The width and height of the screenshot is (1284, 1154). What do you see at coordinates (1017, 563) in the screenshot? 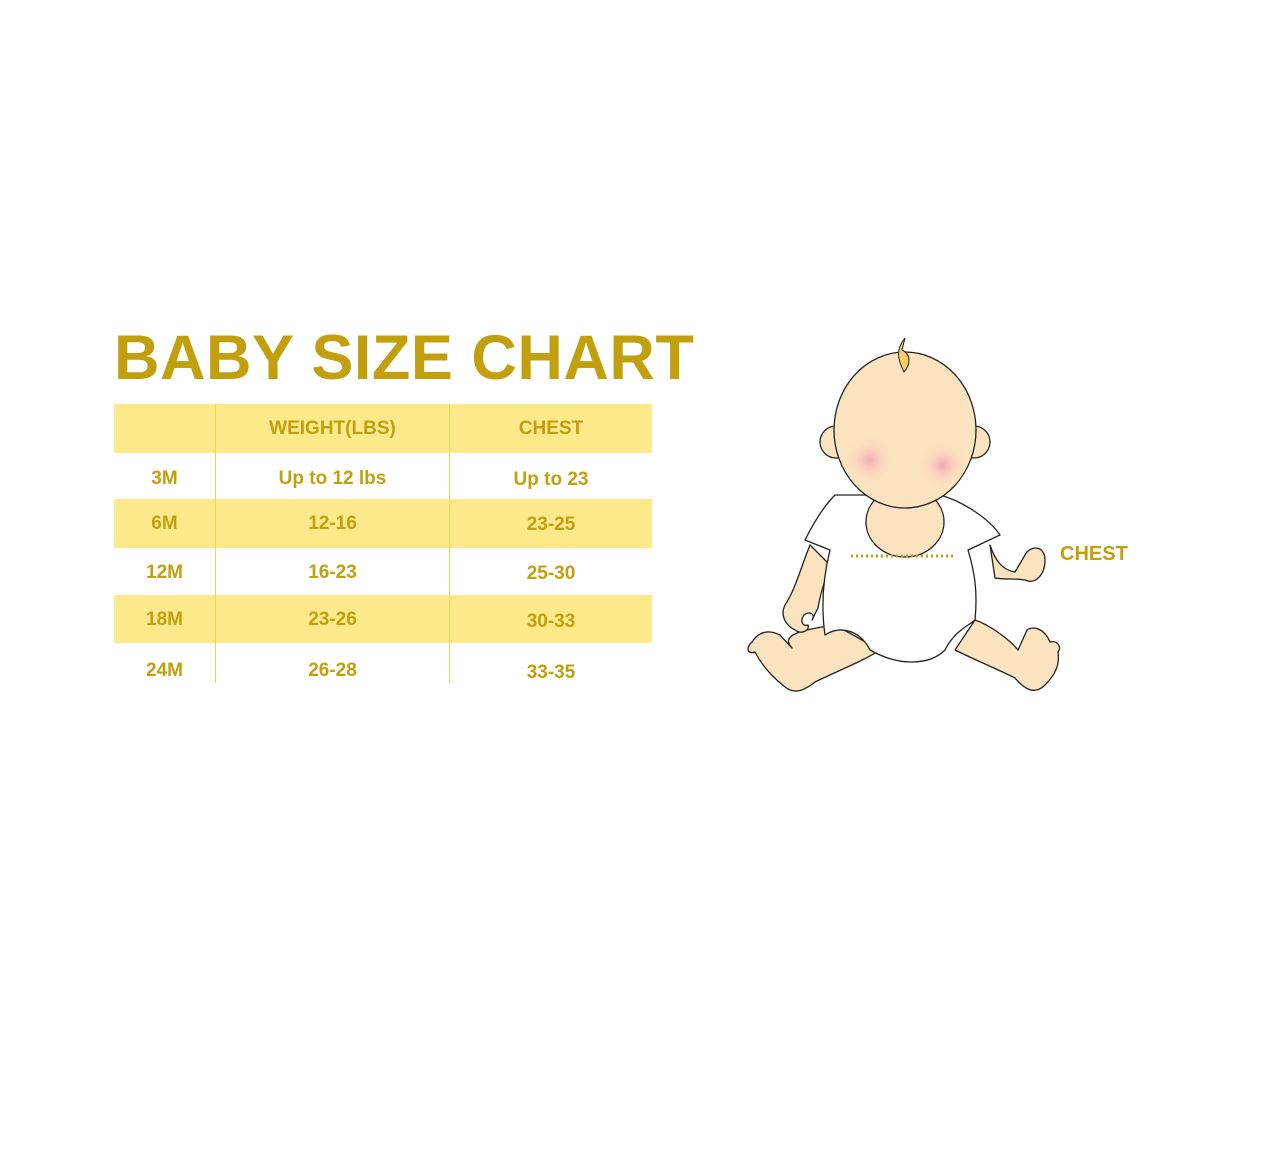
I see `baby-right-arm` at bounding box center [1017, 563].